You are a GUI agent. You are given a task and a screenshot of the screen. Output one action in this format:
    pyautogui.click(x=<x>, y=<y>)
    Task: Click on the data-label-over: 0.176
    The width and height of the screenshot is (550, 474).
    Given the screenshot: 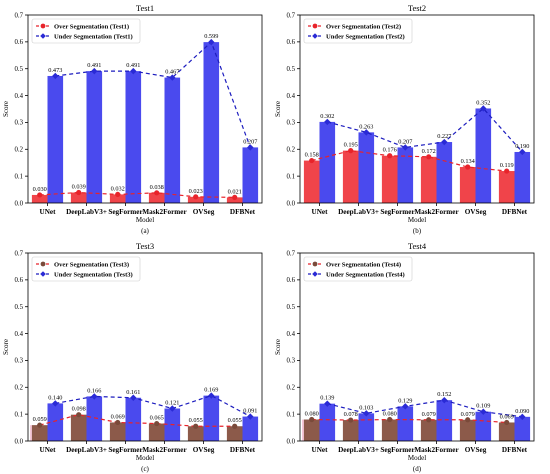 What is the action you would take?
    pyautogui.click(x=390, y=150)
    